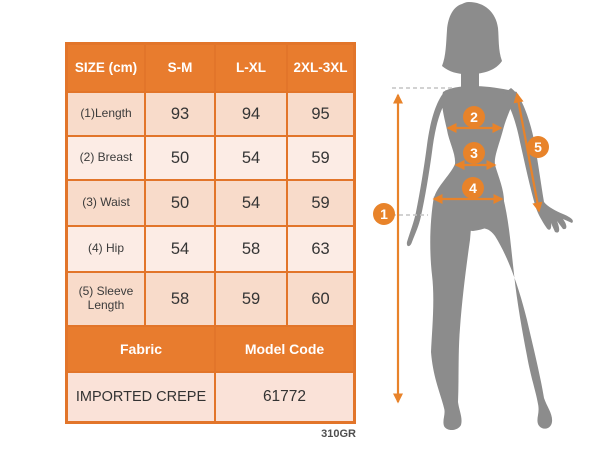 The image size is (600, 461). Describe the element at coordinates (251, 299) in the screenshot. I see `cell-sleeve-lxl: 59` at that location.